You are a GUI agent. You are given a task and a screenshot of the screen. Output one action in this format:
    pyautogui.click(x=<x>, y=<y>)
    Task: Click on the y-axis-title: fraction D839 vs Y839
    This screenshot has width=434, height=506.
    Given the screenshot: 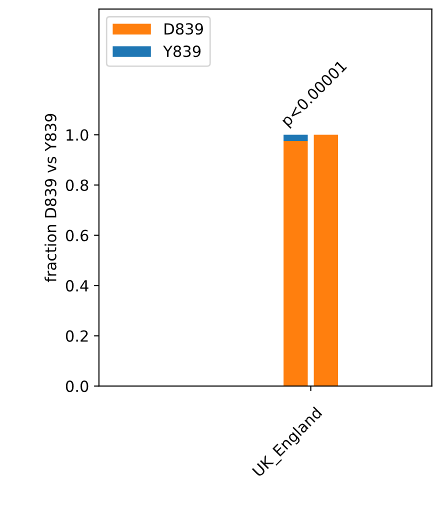 What is the action you would take?
    pyautogui.click(x=50, y=198)
    